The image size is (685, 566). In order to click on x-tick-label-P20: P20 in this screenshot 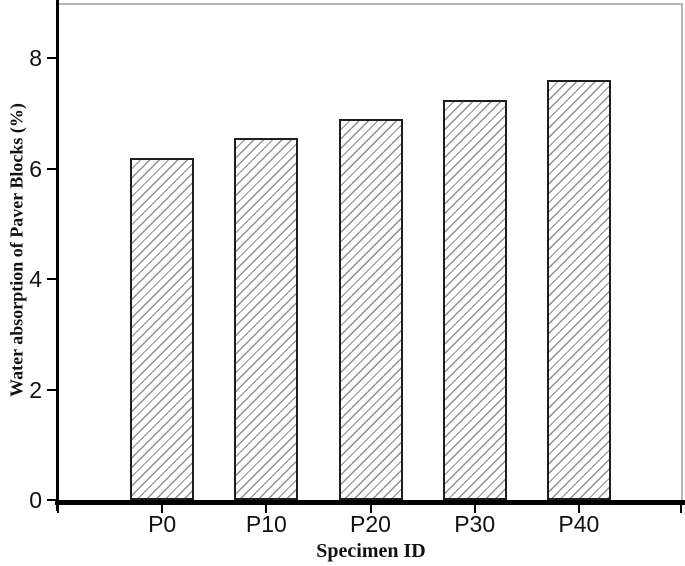, I will do `click(370, 524)`.